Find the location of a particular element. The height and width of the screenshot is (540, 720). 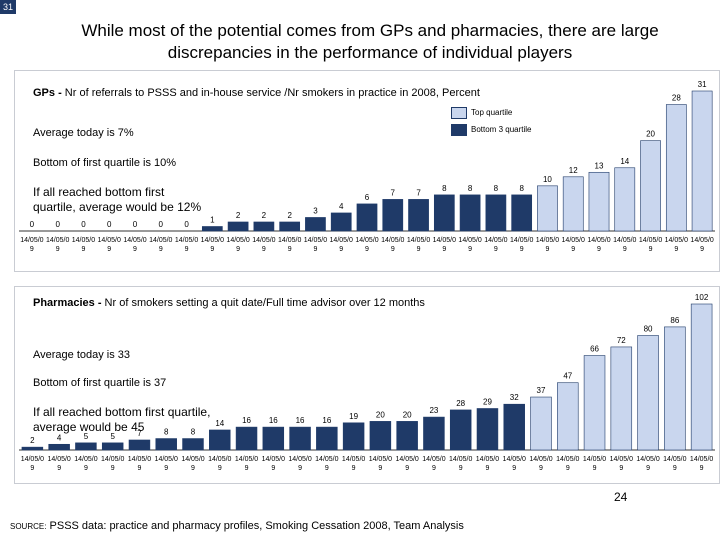

legend-top-quartile-swatch is located at coordinates (459, 113).